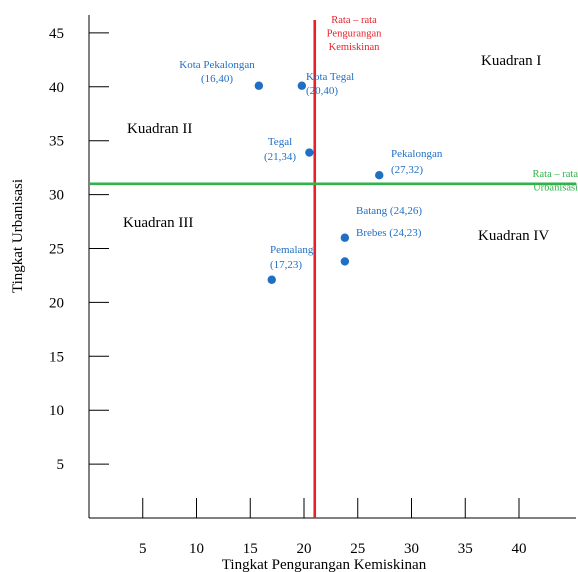  What do you see at coordinates (330, 77) in the screenshot?
I see `point-label-name: Kota Tegal` at bounding box center [330, 77].